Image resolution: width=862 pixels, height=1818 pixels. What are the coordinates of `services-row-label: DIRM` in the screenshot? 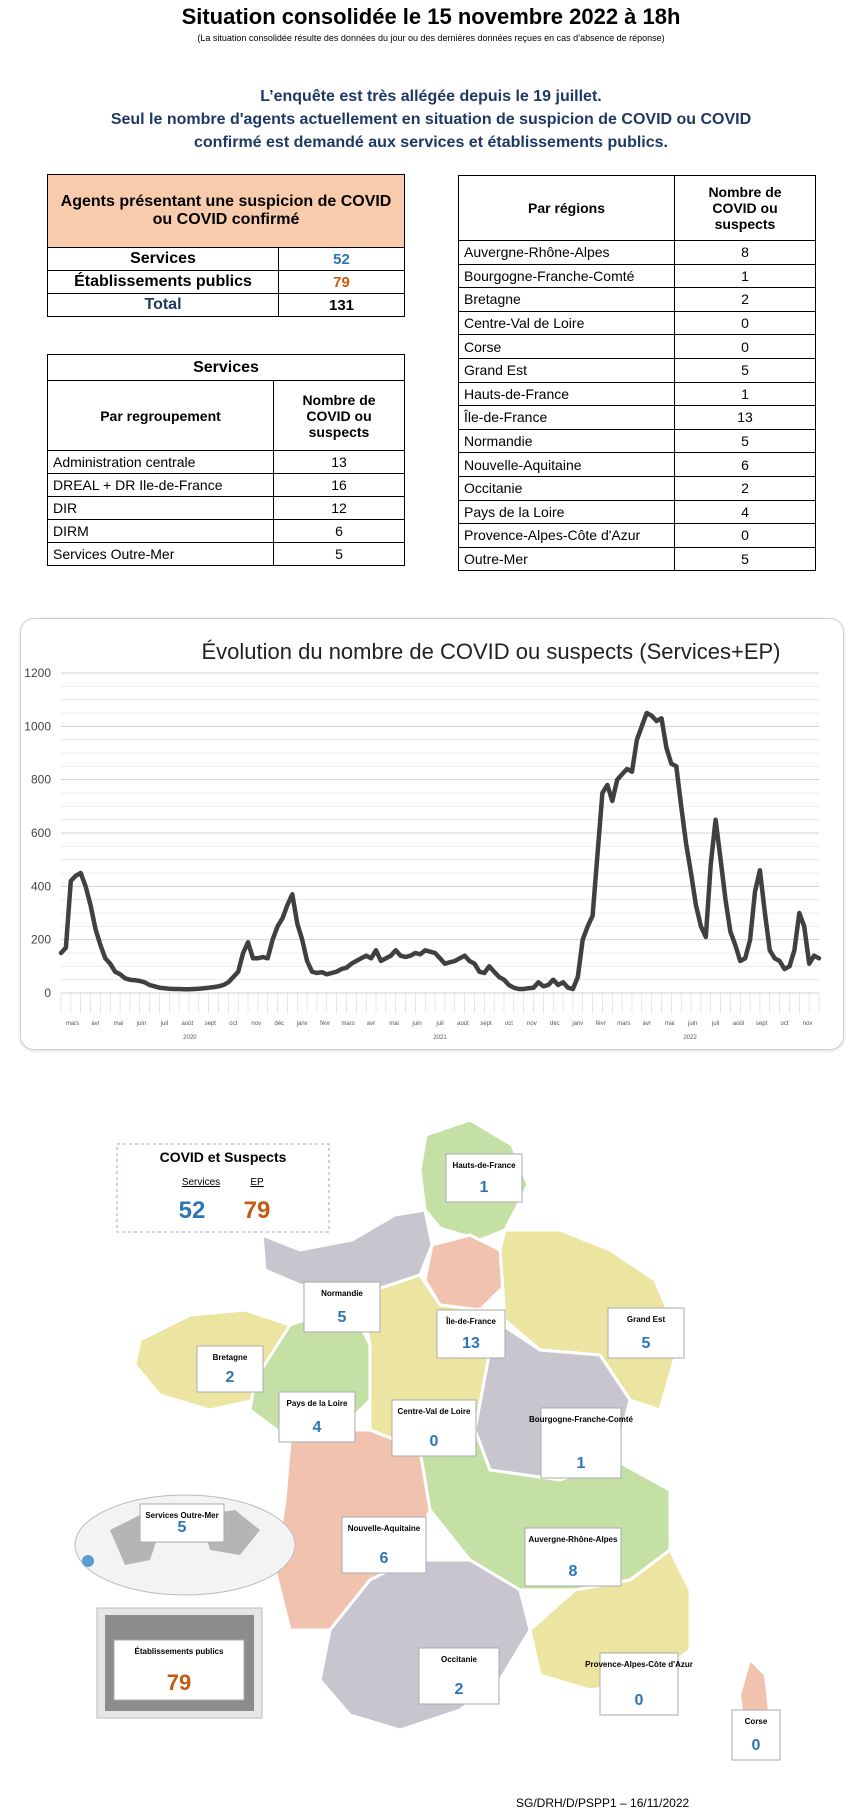 It's located at (160, 531).